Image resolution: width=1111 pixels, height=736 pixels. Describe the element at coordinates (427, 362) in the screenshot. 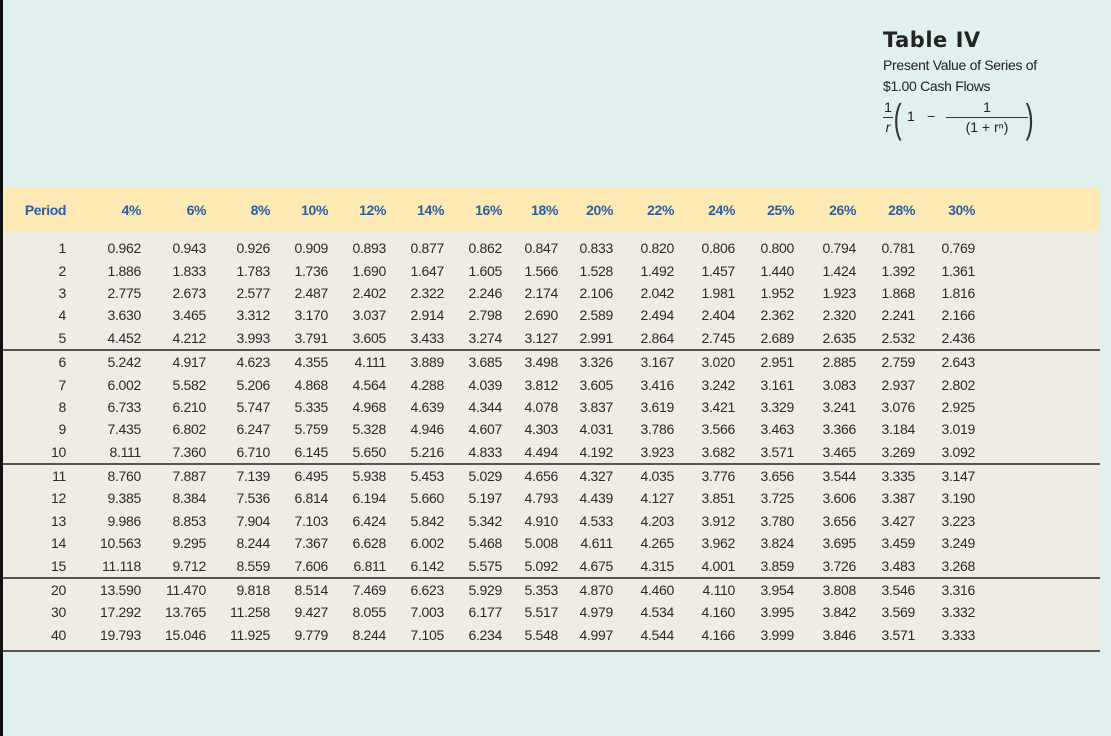

I see `value-cell: 3.889` at that location.